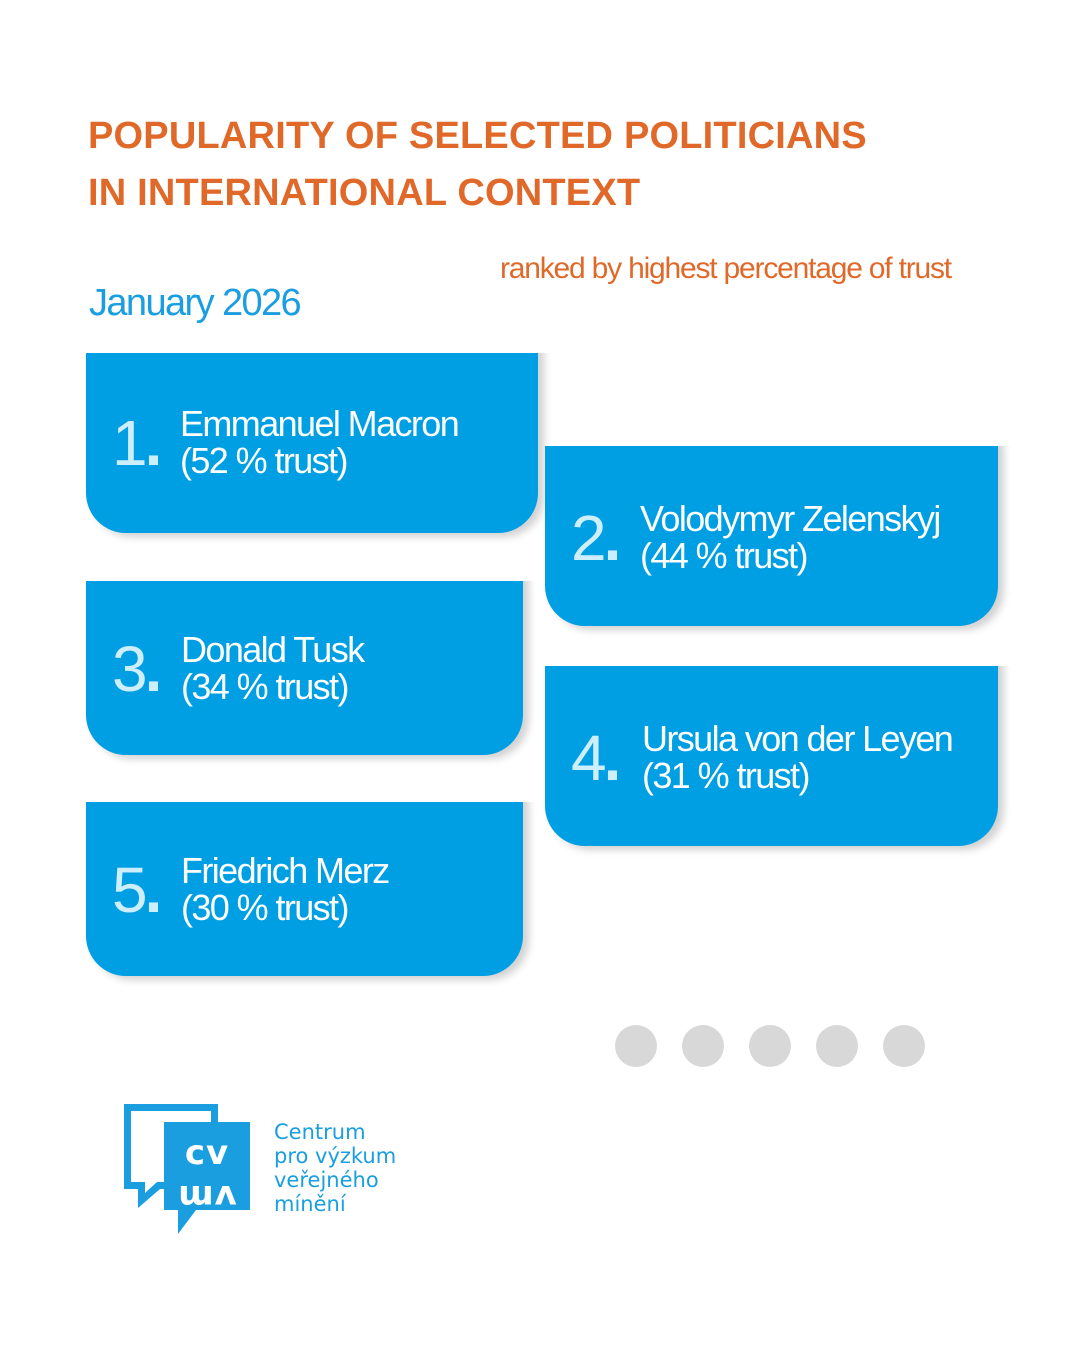  What do you see at coordinates (273, 649) in the screenshot?
I see `politician-name: Donald Tusk` at bounding box center [273, 649].